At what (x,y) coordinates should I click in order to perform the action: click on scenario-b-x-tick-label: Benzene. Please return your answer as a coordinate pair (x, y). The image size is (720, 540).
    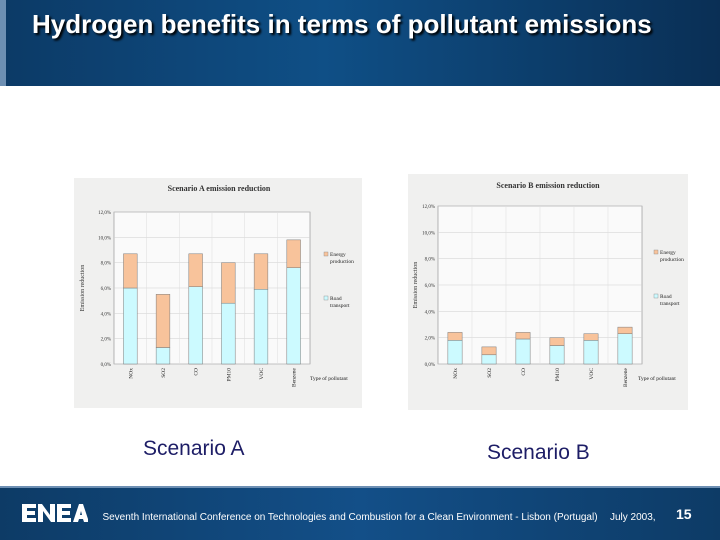
    Looking at the image, I should click on (626, 376).